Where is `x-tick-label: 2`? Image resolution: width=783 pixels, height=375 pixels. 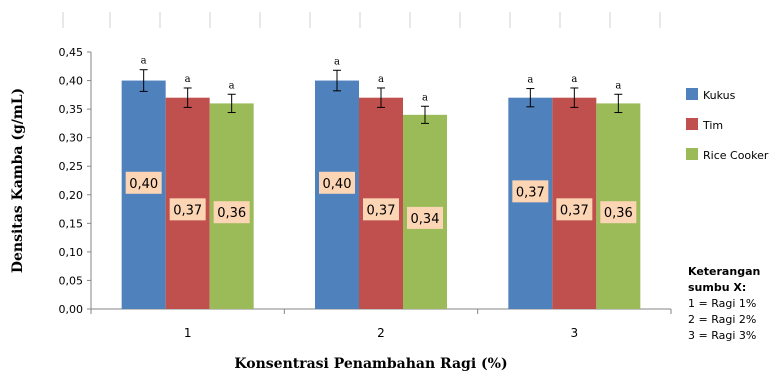 x-tick-label: 2 is located at coordinates (381, 333).